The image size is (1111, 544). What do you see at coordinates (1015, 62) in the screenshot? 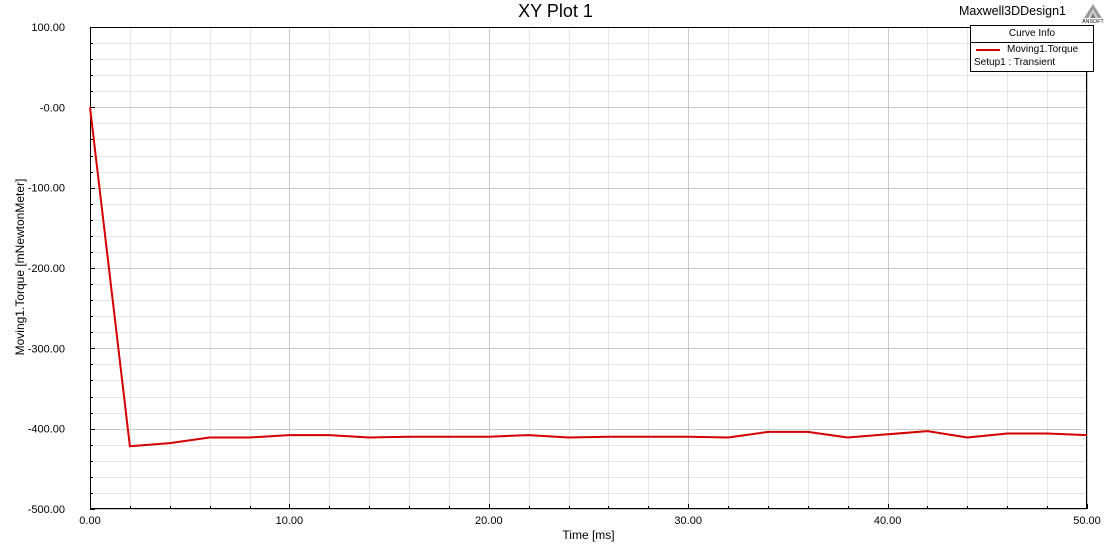
I see `legend-setup-label: Setup1 : Transient` at bounding box center [1015, 62].